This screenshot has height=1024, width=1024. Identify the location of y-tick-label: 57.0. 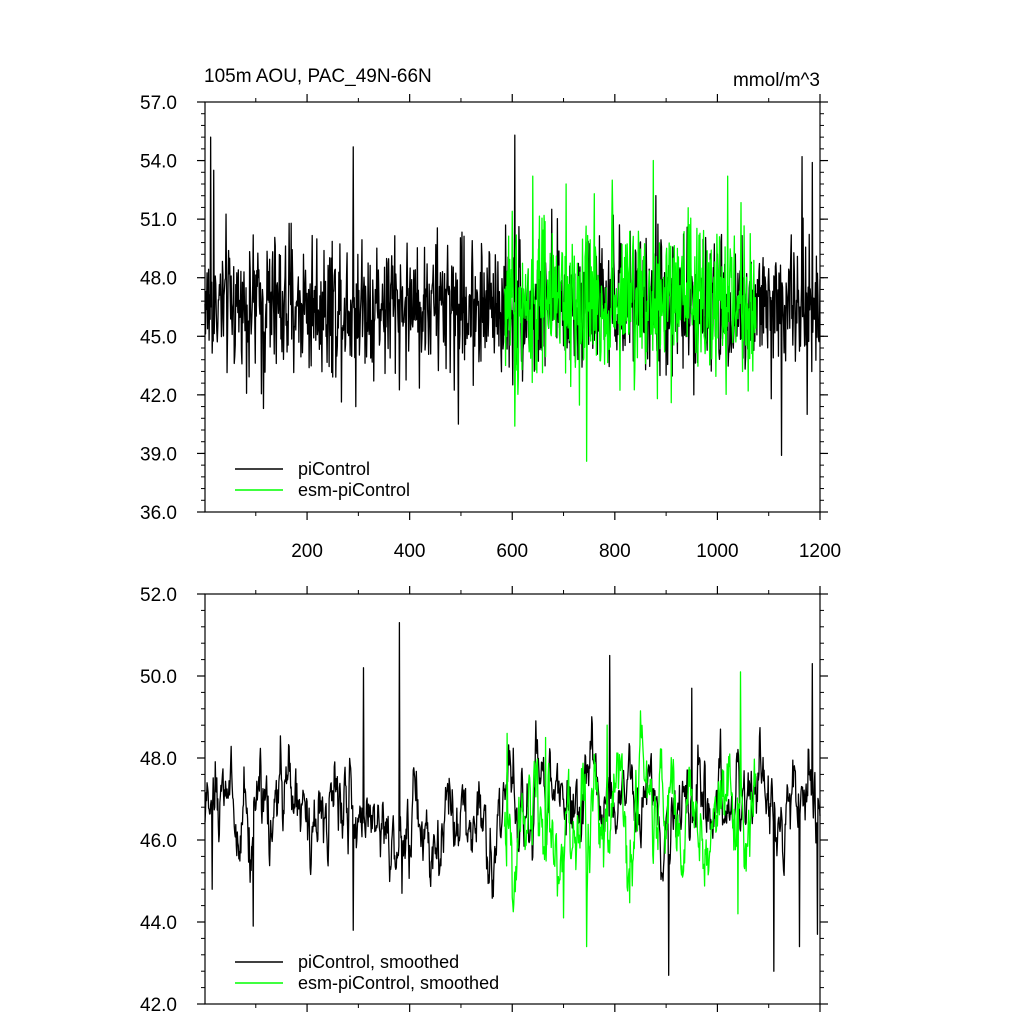
(158, 103).